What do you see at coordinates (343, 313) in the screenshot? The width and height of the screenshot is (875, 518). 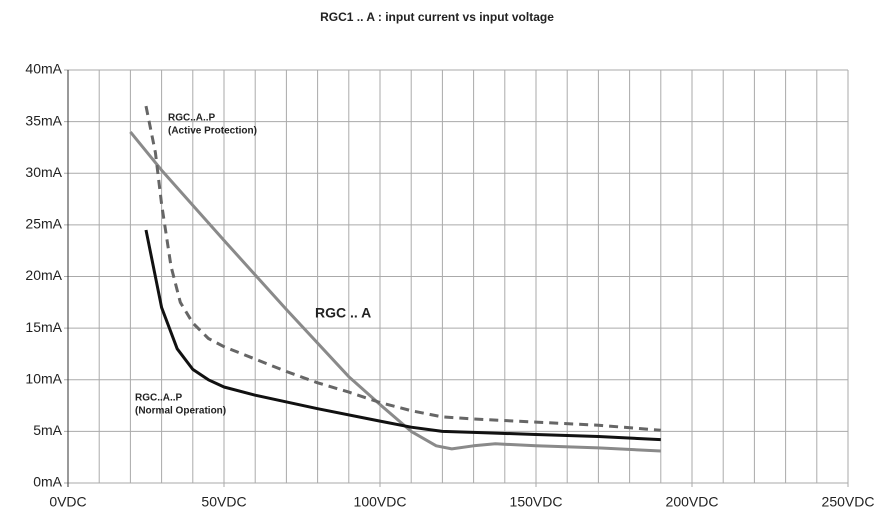 I see `annotation: RGC .. A` at bounding box center [343, 313].